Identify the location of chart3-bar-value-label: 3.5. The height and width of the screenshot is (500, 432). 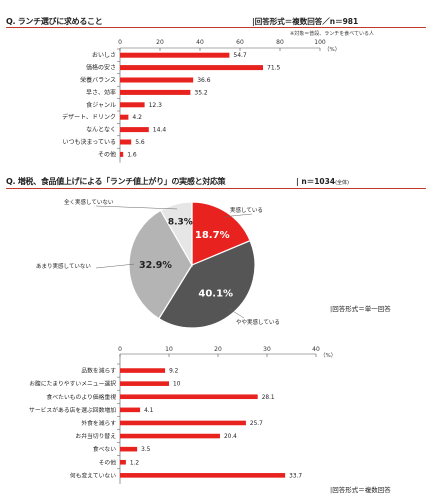
(146, 450).